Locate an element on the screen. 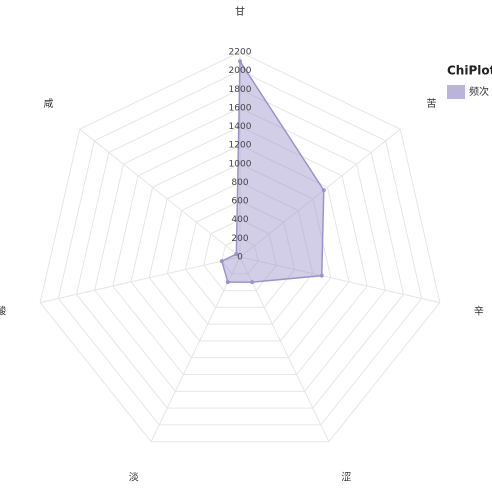 The height and width of the screenshot is (488, 492). axis-label: 咸 is located at coordinates (48, 104).